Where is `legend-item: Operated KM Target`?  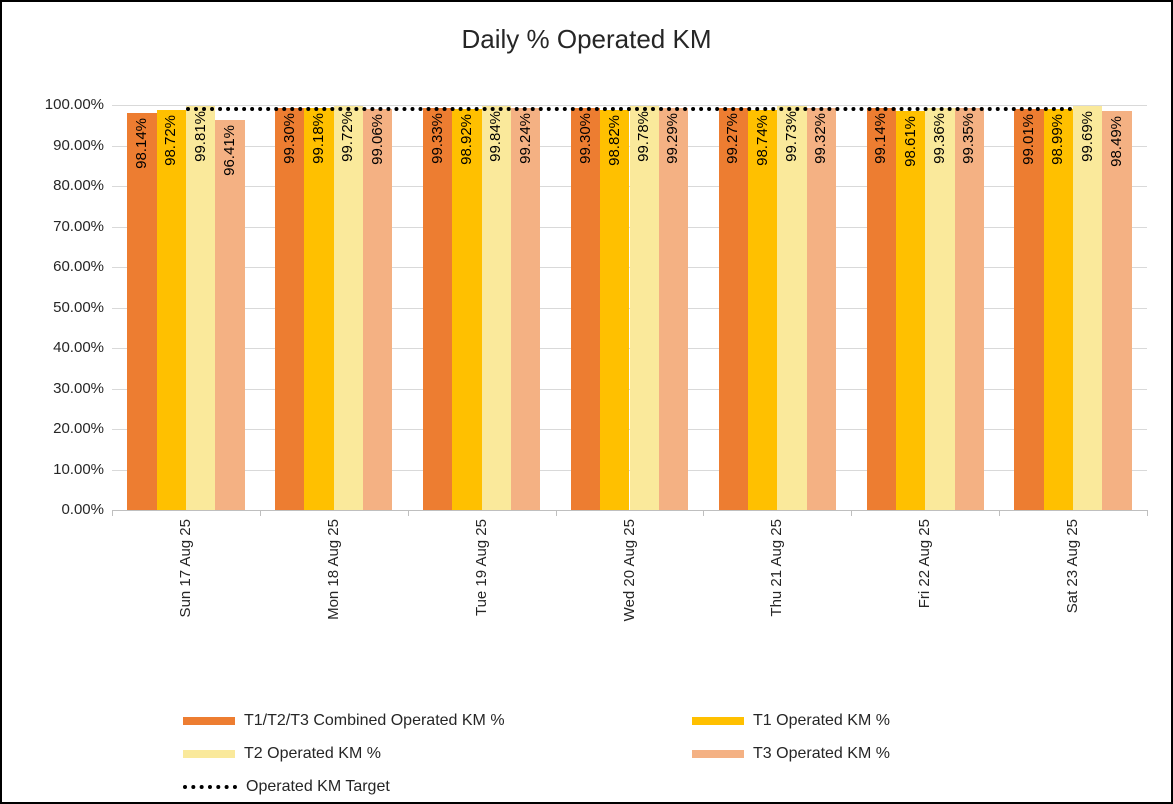
legend-item: Operated KM Target is located at coordinates (286, 787).